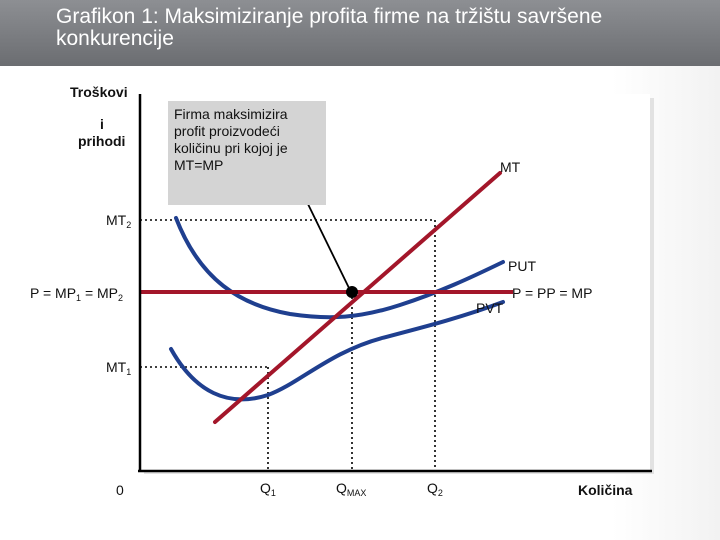 Image resolution: width=720 pixels, height=540 pixels. What do you see at coordinates (510, 167) in the screenshot?
I see `label-mt: MT` at bounding box center [510, 167].